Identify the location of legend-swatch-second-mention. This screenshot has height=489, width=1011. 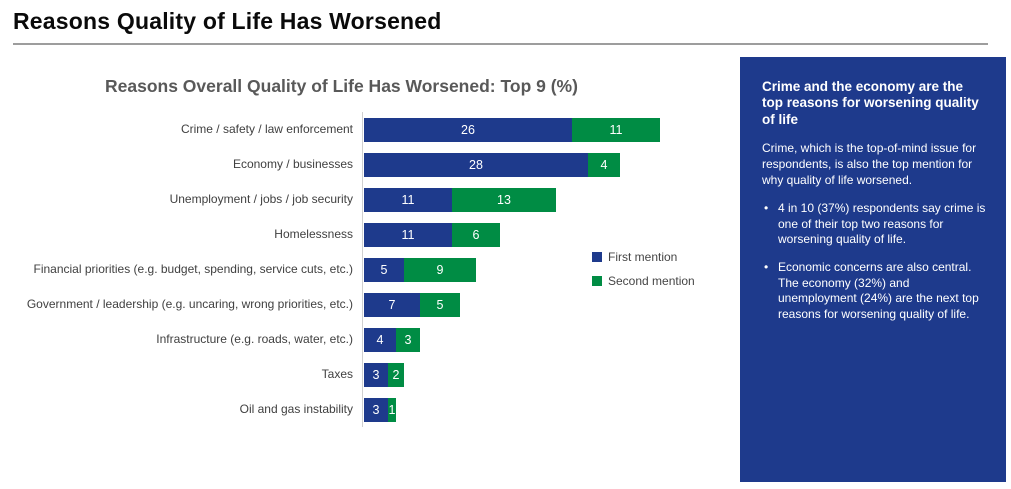
(597, 281).